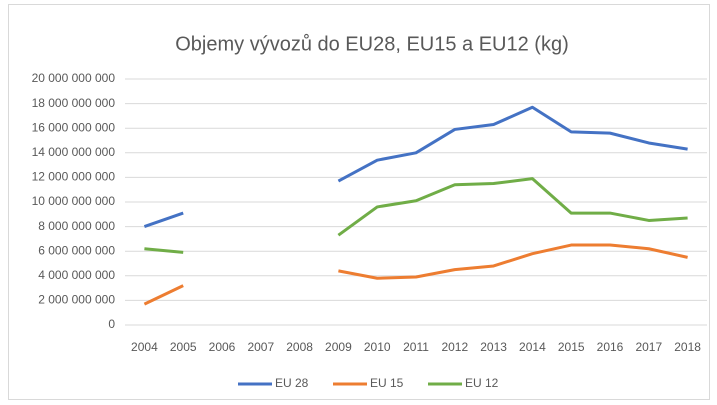 Image resolution: width=717 pixels, height=405 pixels. What do you see at coordinates (76, 226) in the screenshot?
I see `y-tick-label: 8 000 000 000` at bounding box center [76, 226].